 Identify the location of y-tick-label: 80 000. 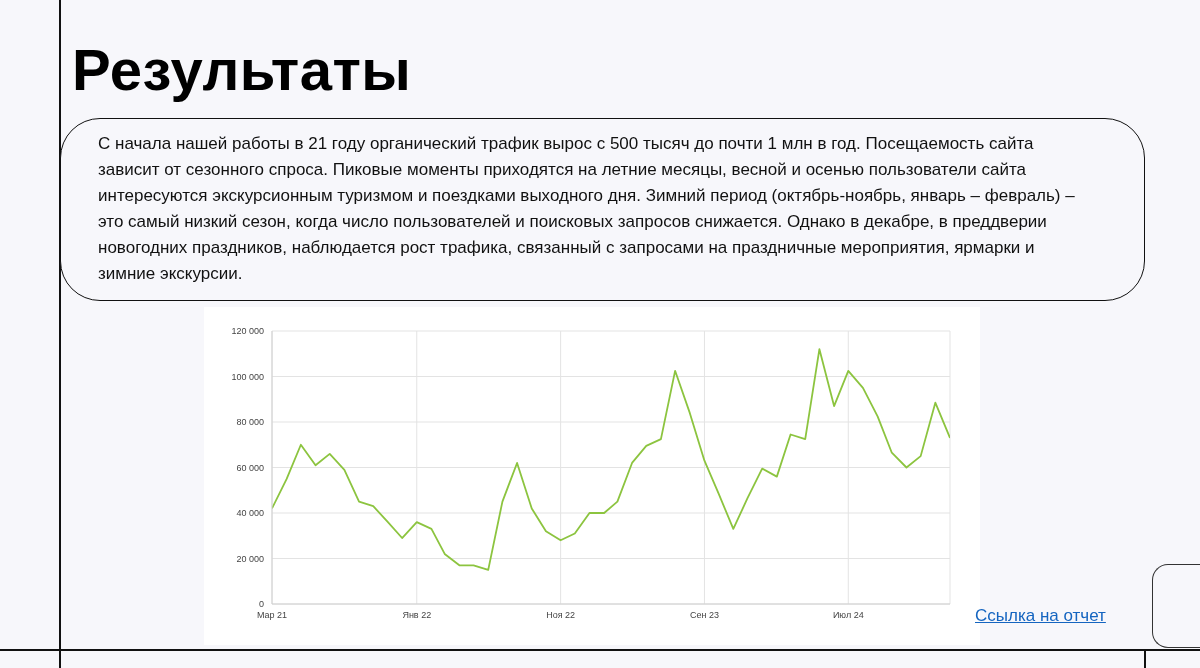
(250, 422).